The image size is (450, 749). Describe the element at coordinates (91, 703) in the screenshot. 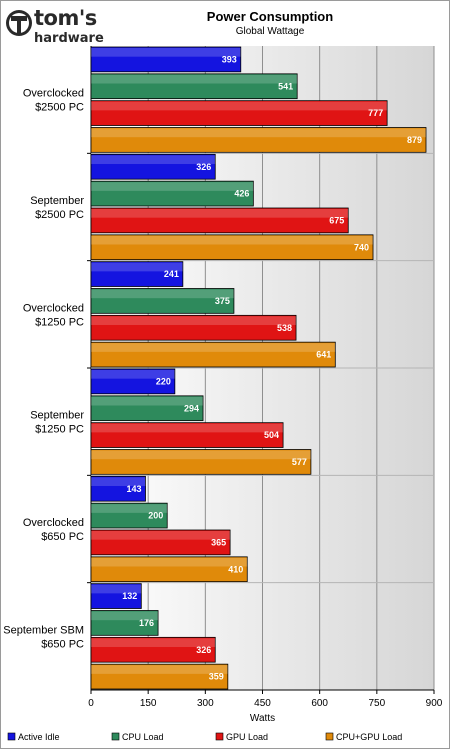

I see `x-tick-label: 0` at that location.